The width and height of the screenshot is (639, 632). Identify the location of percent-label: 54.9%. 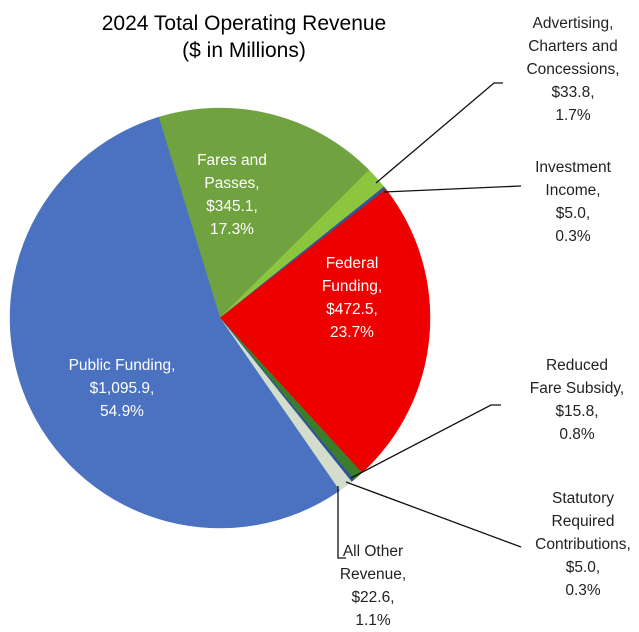
(122, 411).